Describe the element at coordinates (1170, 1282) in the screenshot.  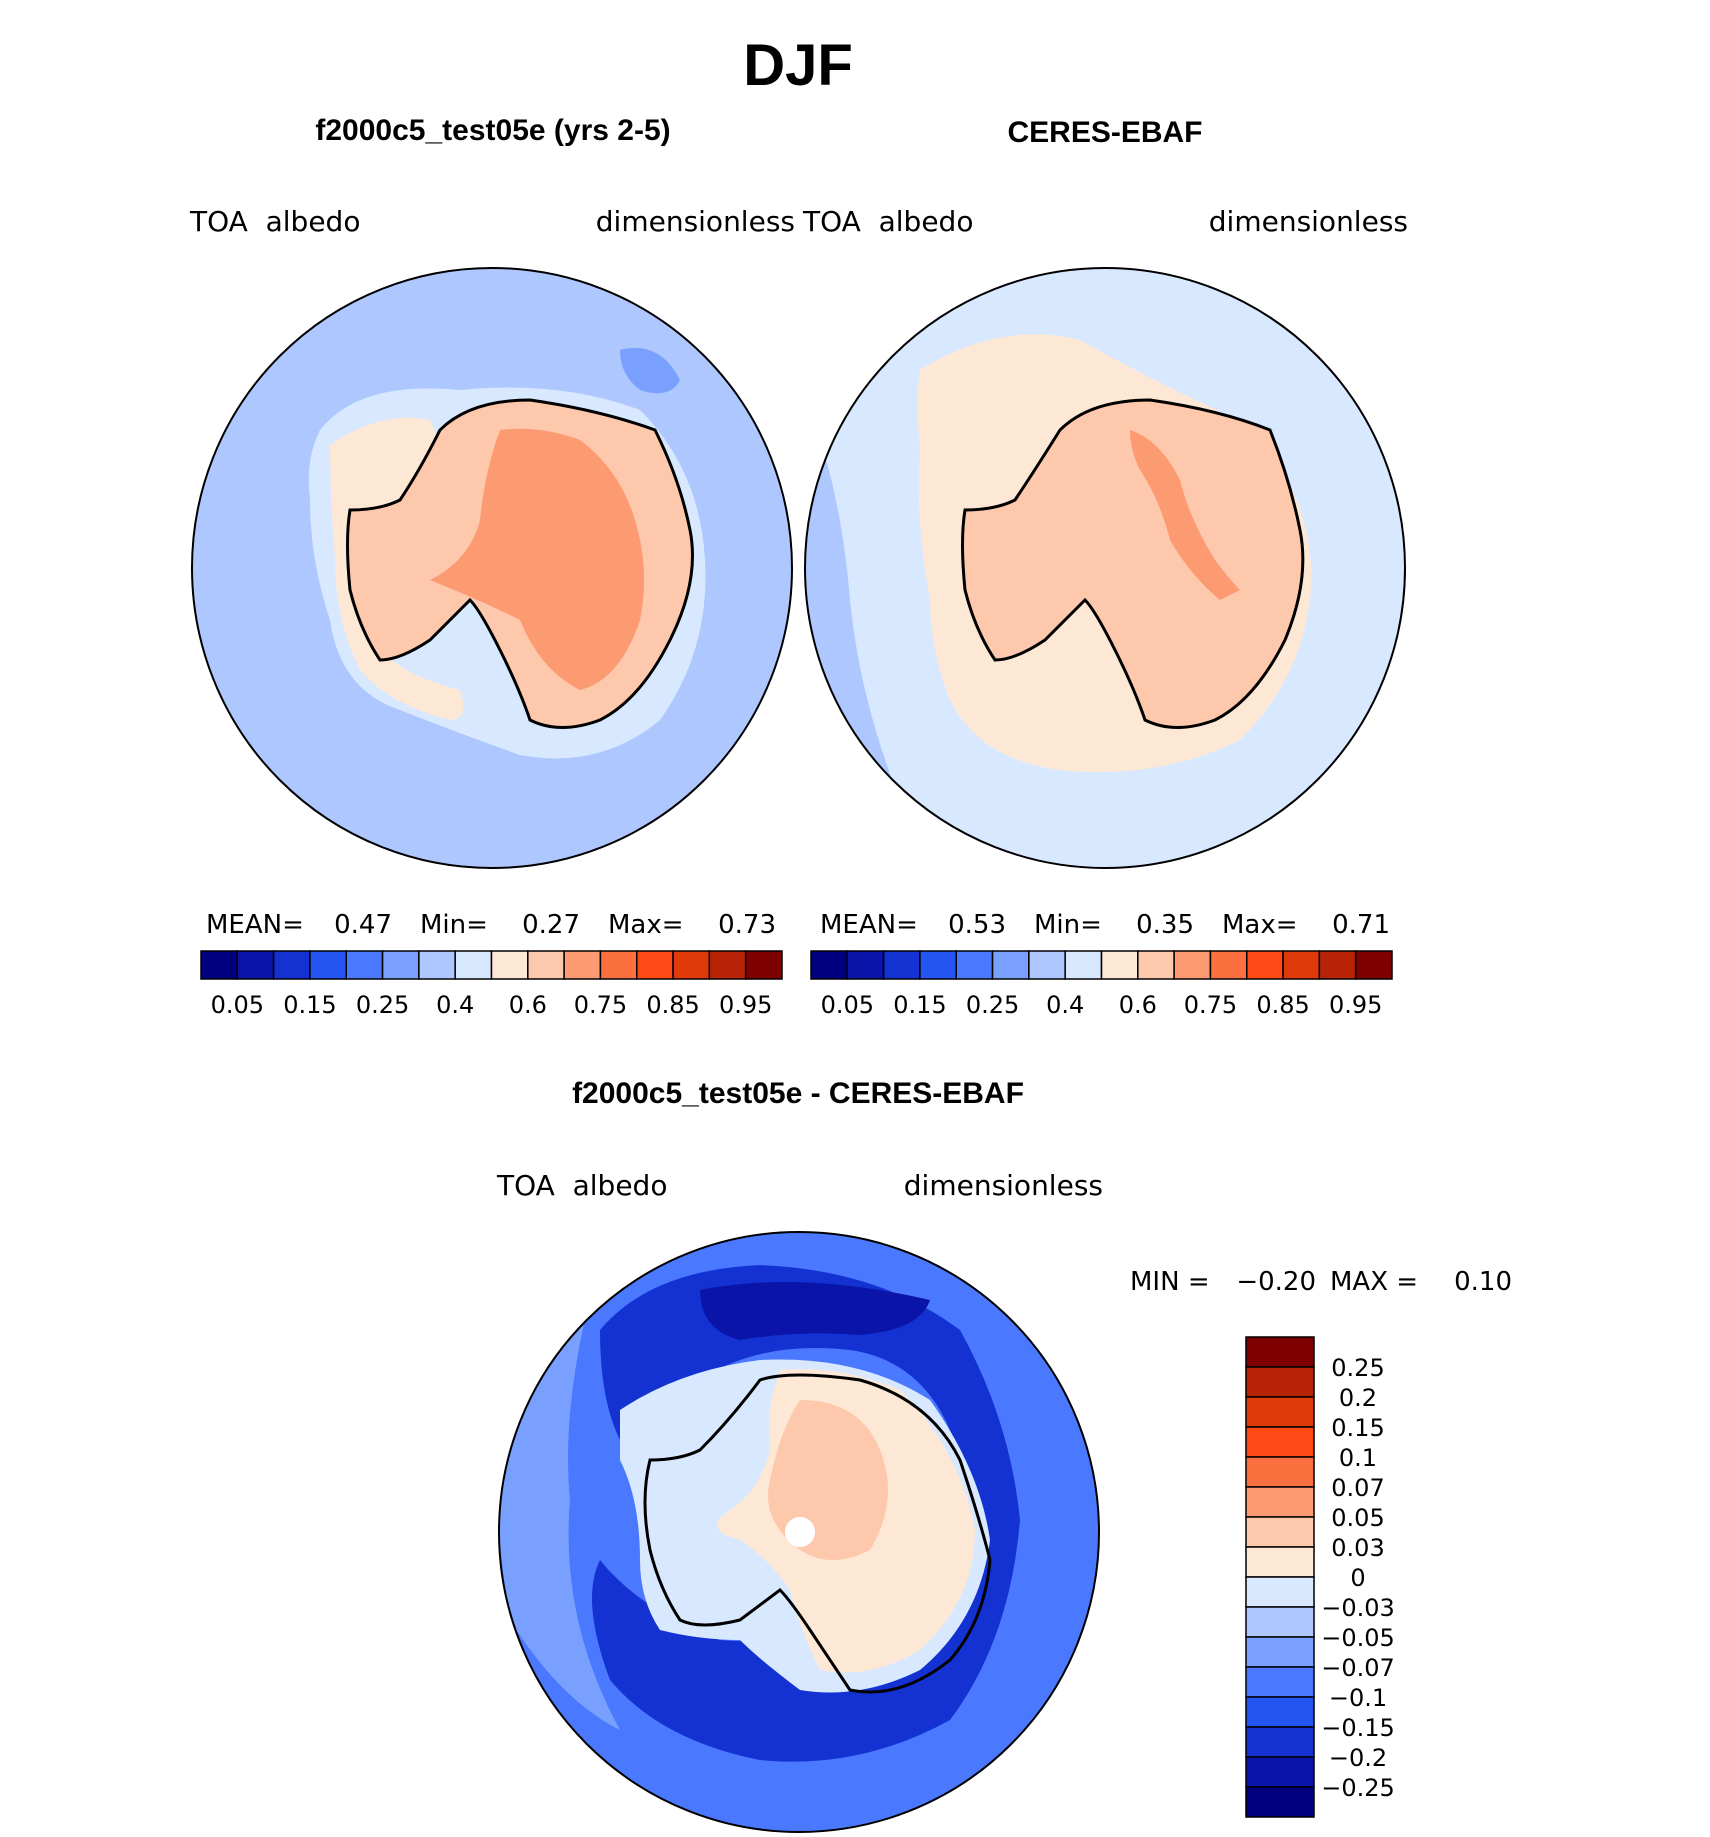
I see `diff-min-label: MIN =` at that location.